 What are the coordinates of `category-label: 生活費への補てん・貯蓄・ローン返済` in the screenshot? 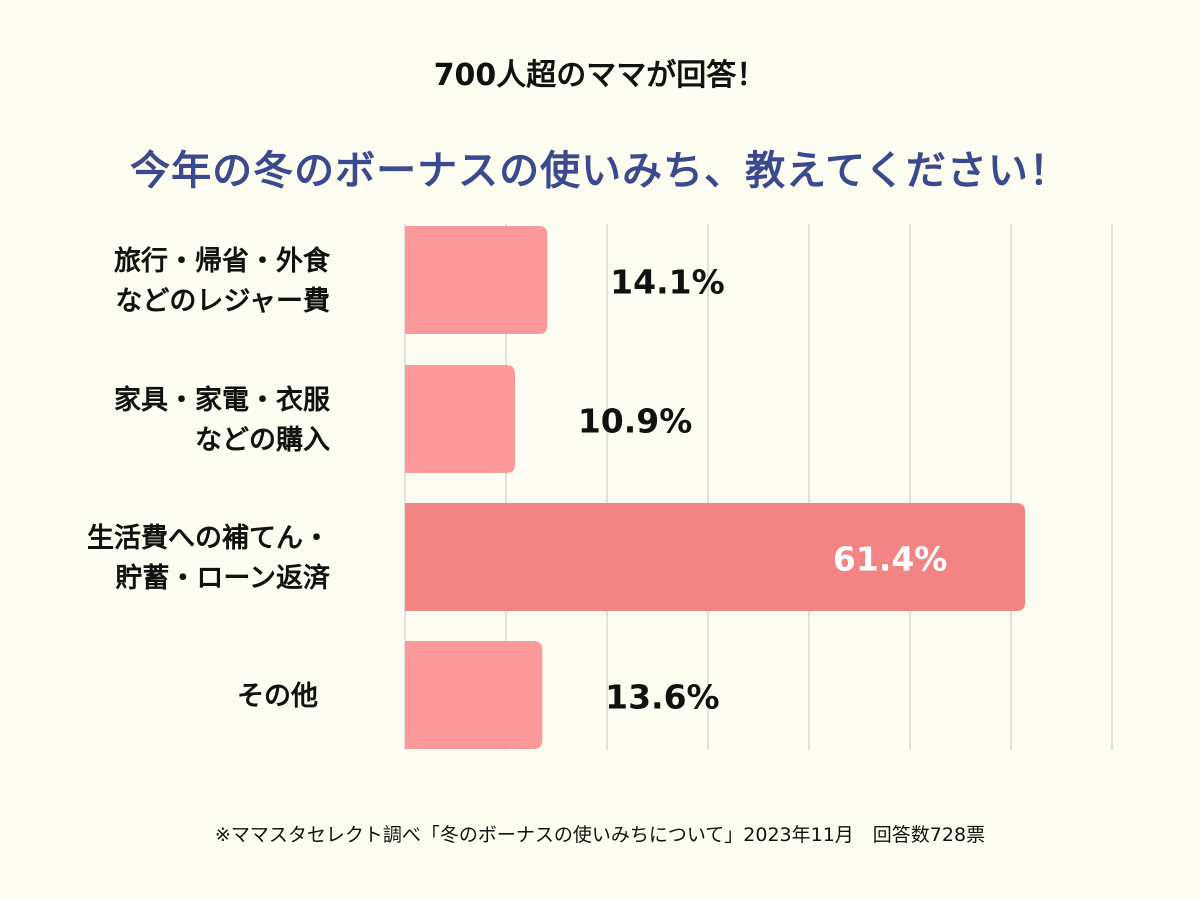 It's located at (209, 558).